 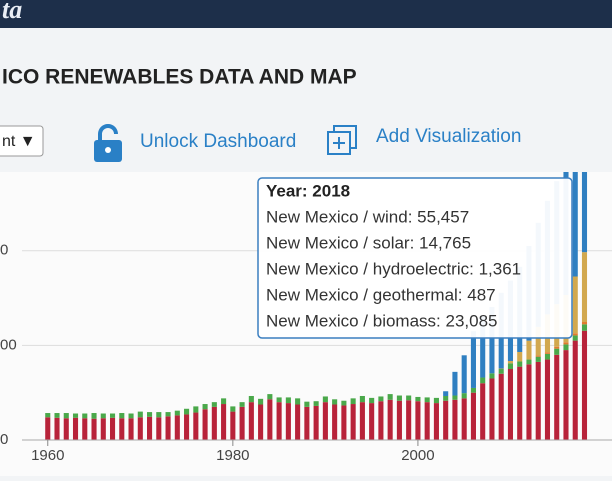 I want to click on x-tick-label: 1960, so click(x=47, y=455).